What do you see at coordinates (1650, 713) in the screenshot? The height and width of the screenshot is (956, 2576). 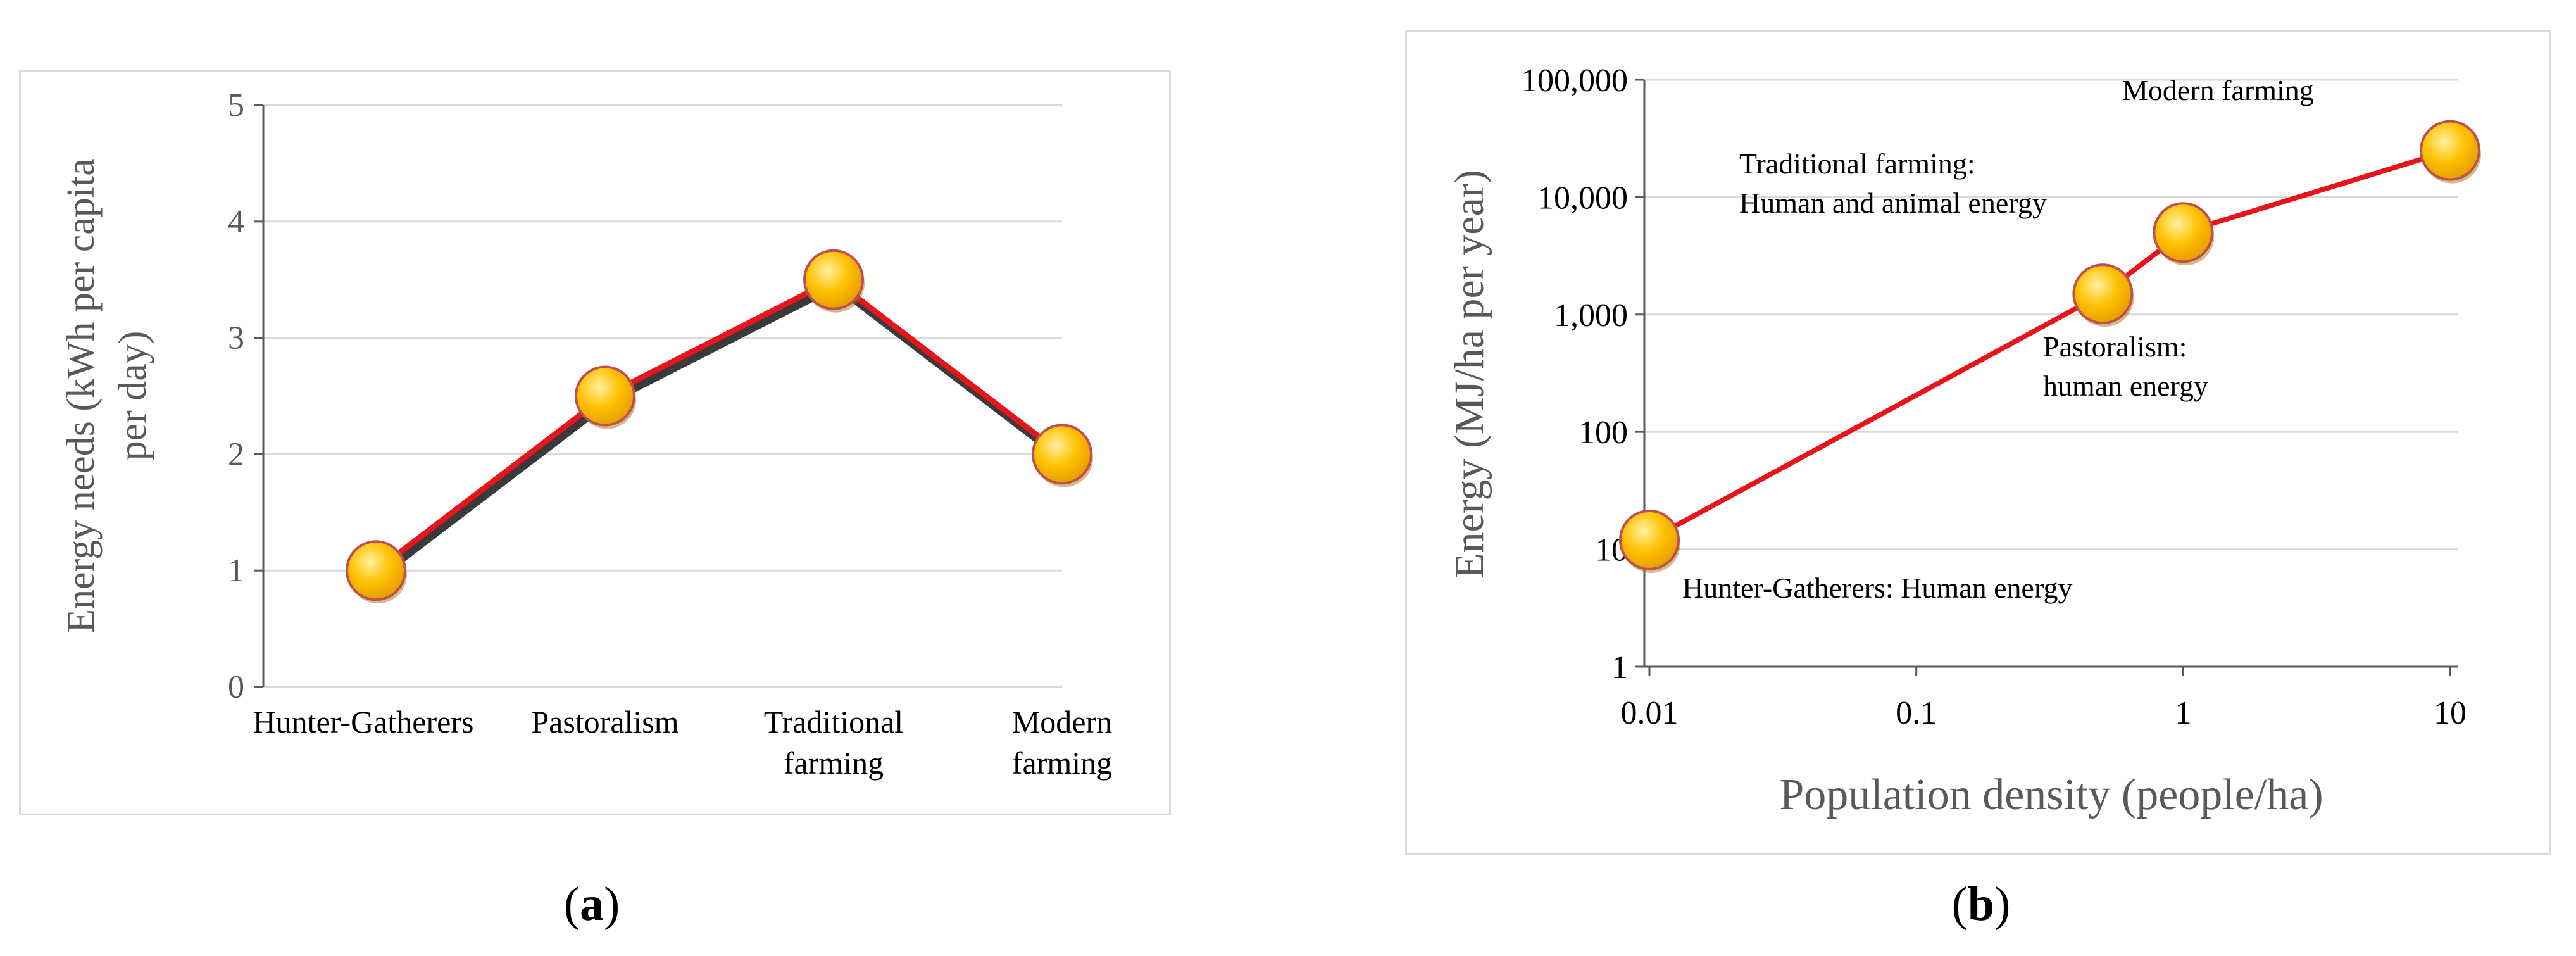 I see `x-tick-label: 0.01` at bounding box center [1650, 713].